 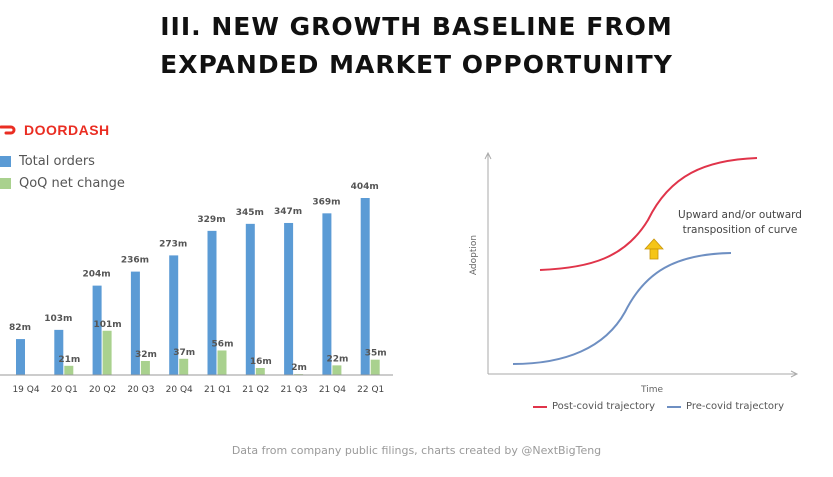 I want to click on legend-label-post-covid: Post-covid trajectory, so click(x=604, y=406).